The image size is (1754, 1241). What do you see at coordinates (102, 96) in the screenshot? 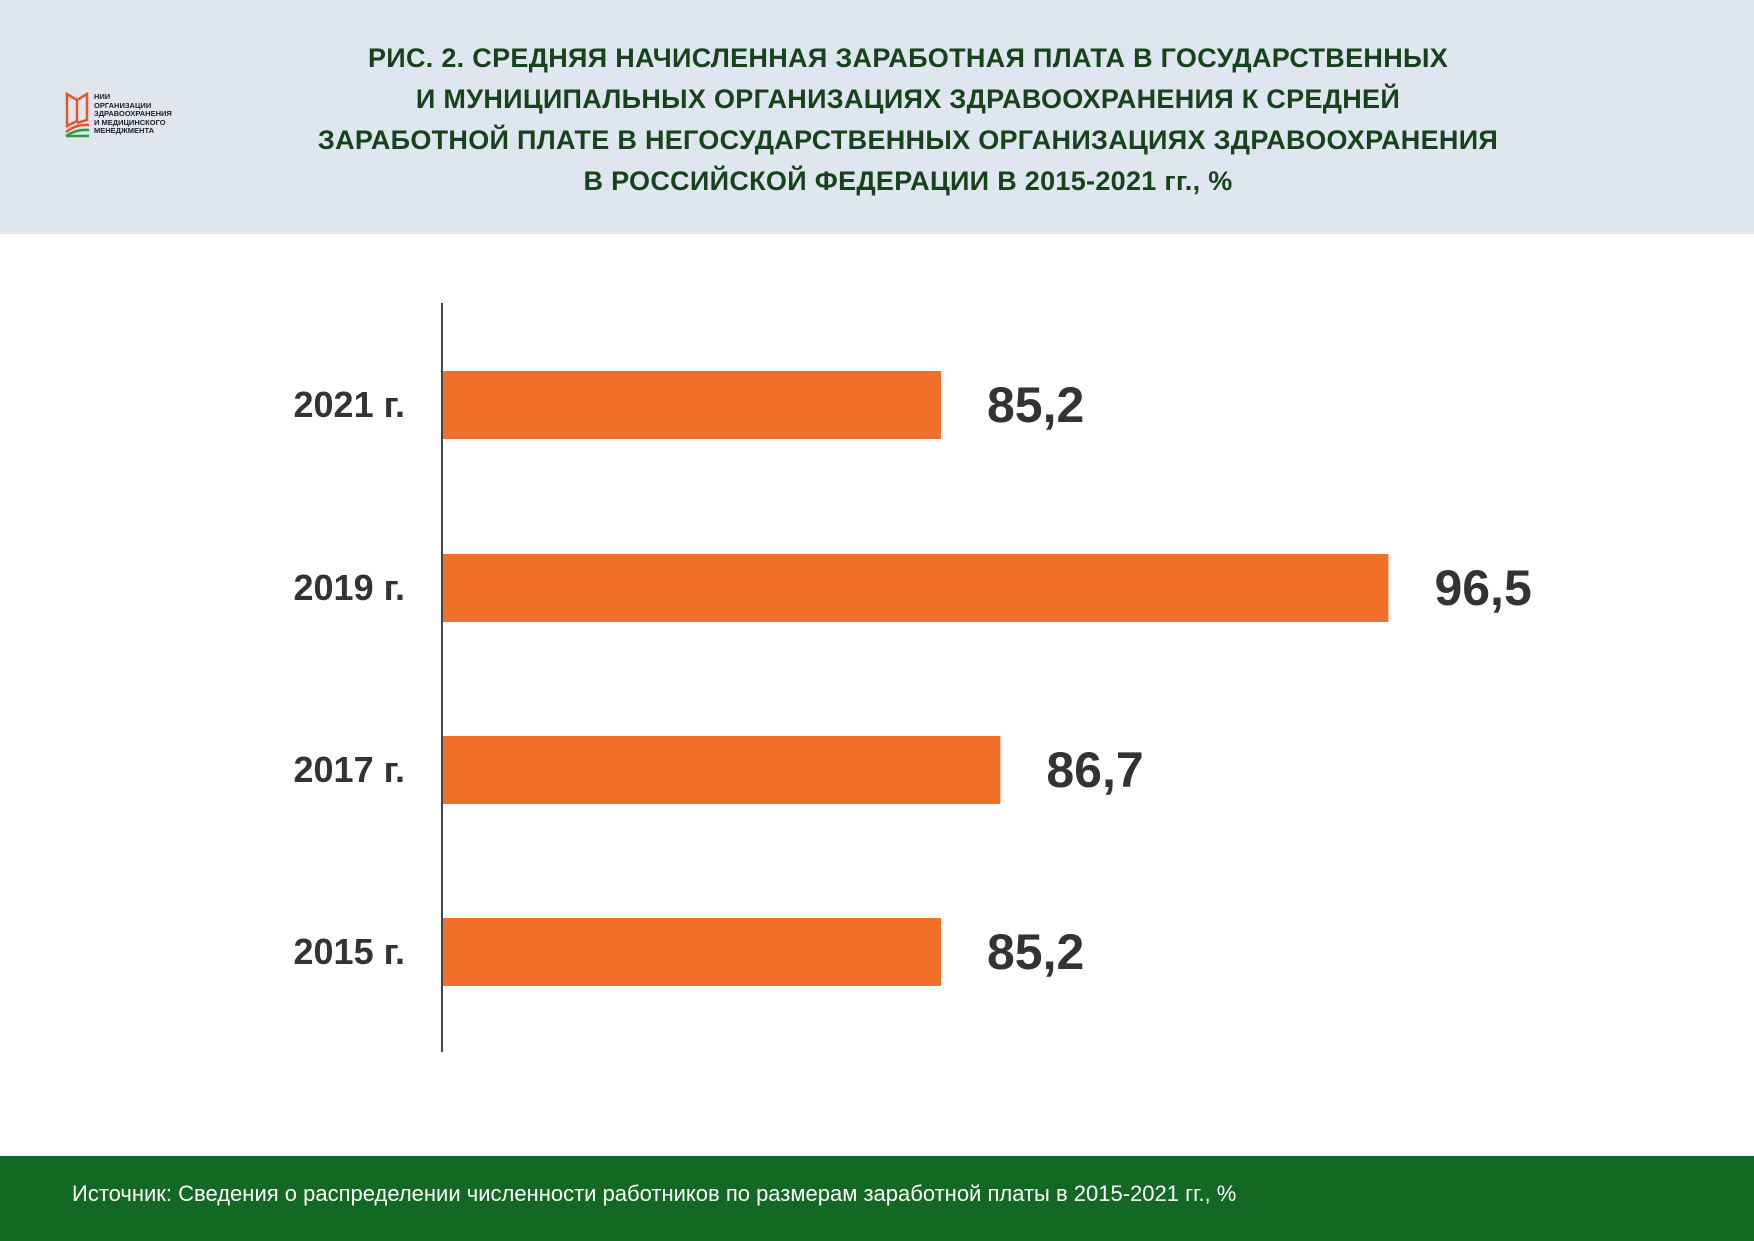
I see `logo-line: НИИ` at bounding box center [102, 96].